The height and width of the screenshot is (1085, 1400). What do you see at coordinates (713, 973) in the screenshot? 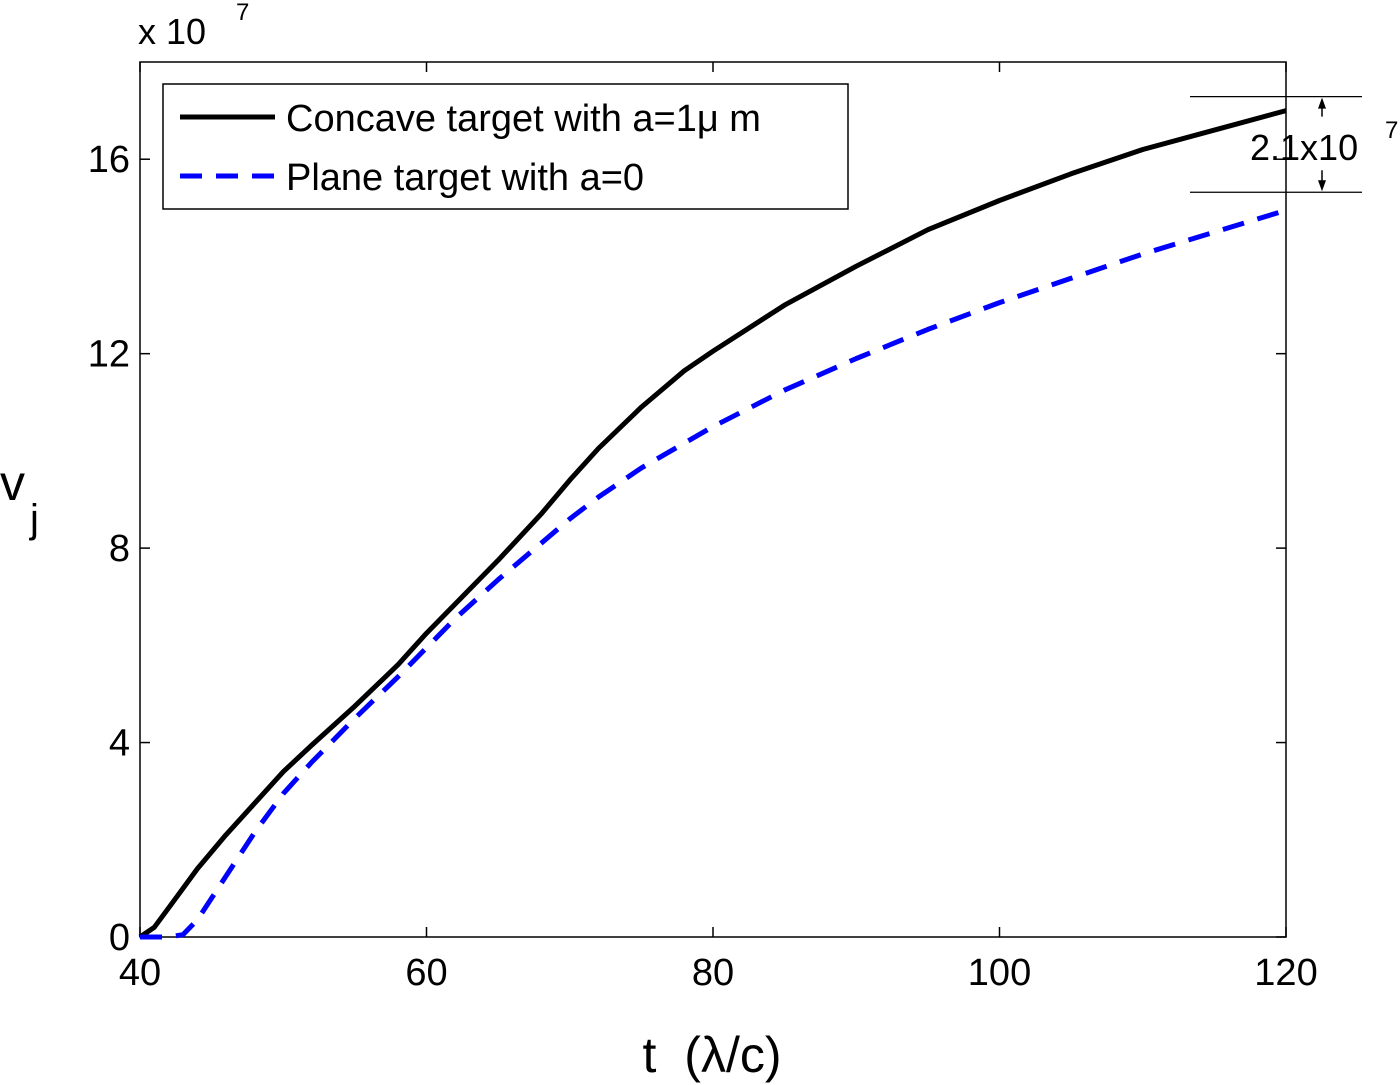
I see `x-tick-label: 80` at bounding box center [713, 973].